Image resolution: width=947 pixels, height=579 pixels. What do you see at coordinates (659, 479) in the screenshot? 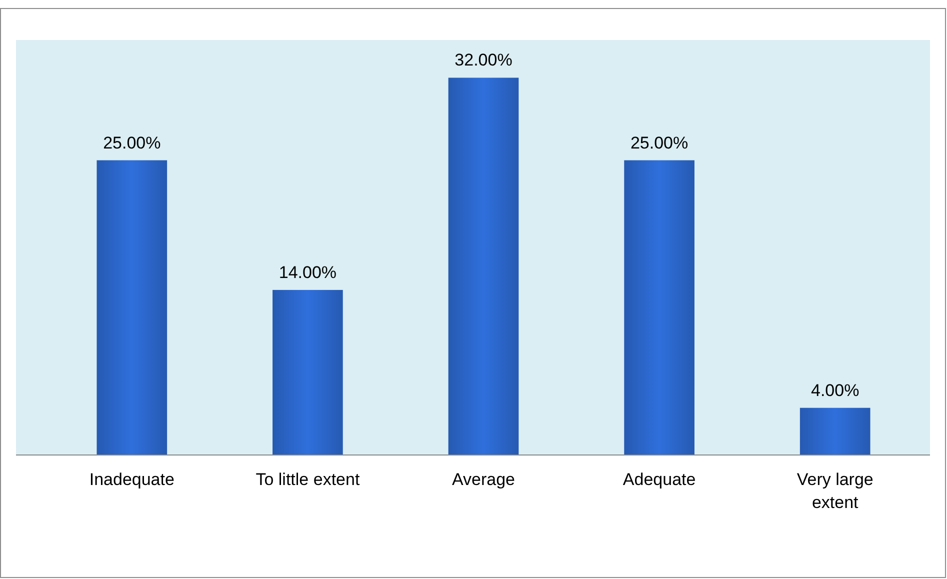
I see `x-tick-label: Adequate` at bounding box center [659, 479].